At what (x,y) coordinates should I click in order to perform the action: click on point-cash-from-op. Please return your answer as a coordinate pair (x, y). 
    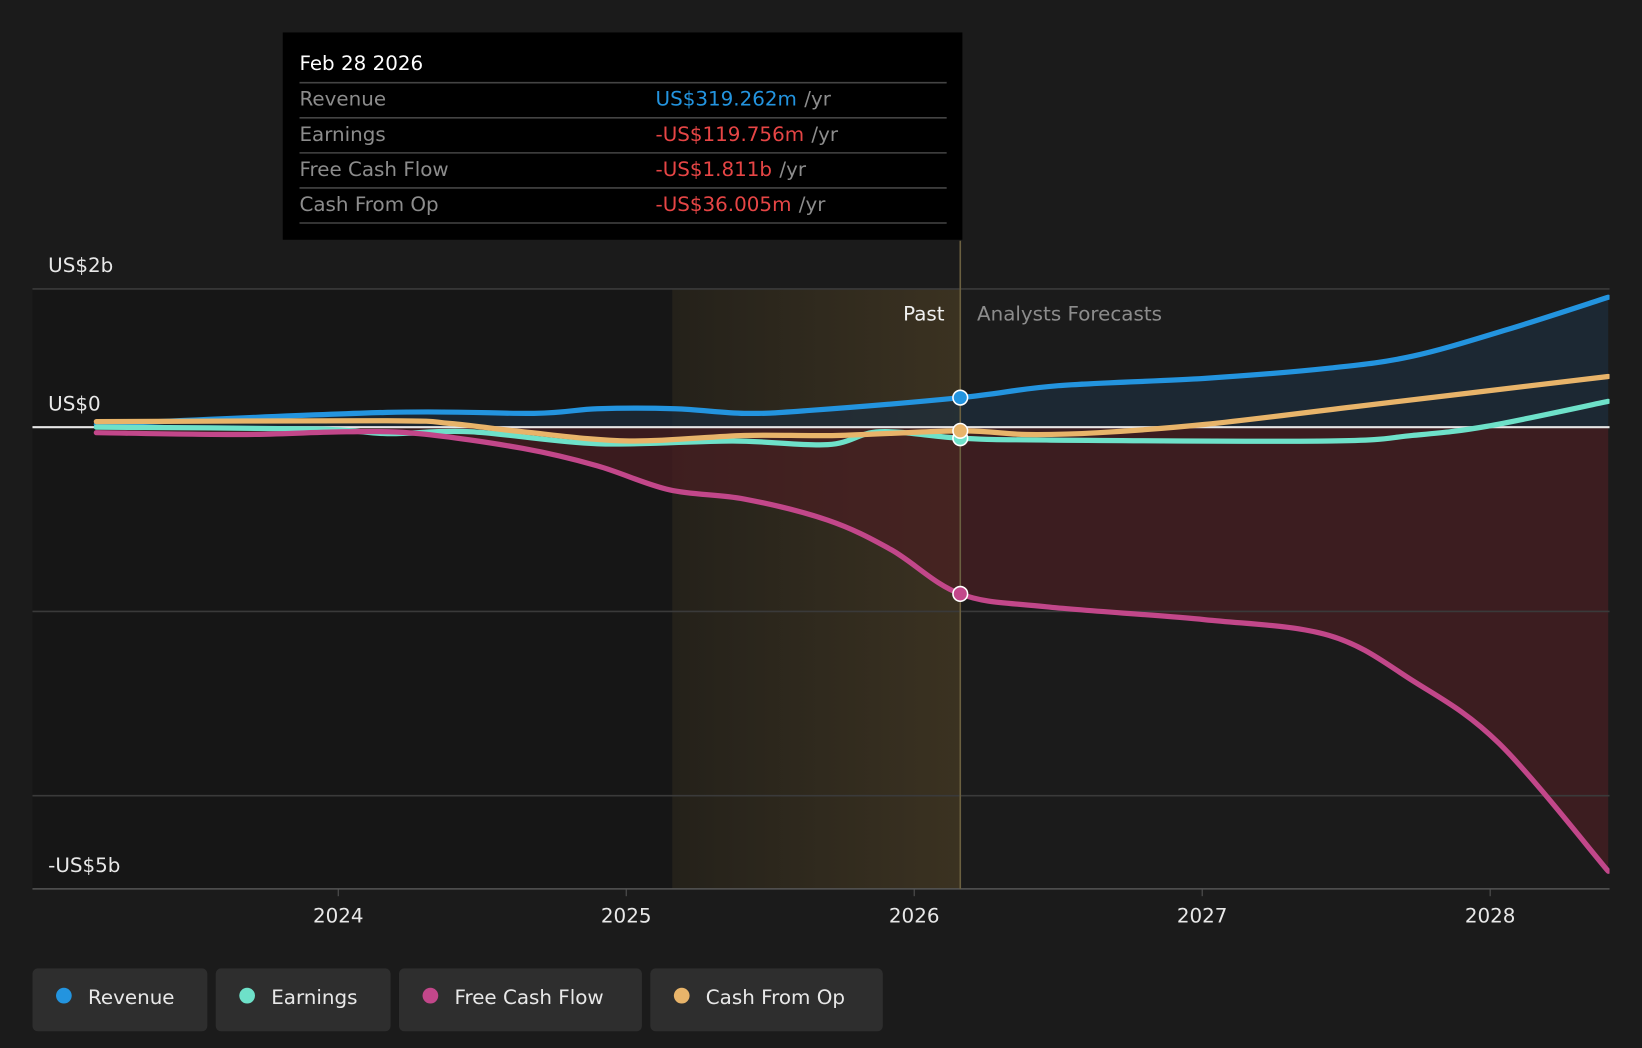
    Looking at the image, I should click on (960, 430).